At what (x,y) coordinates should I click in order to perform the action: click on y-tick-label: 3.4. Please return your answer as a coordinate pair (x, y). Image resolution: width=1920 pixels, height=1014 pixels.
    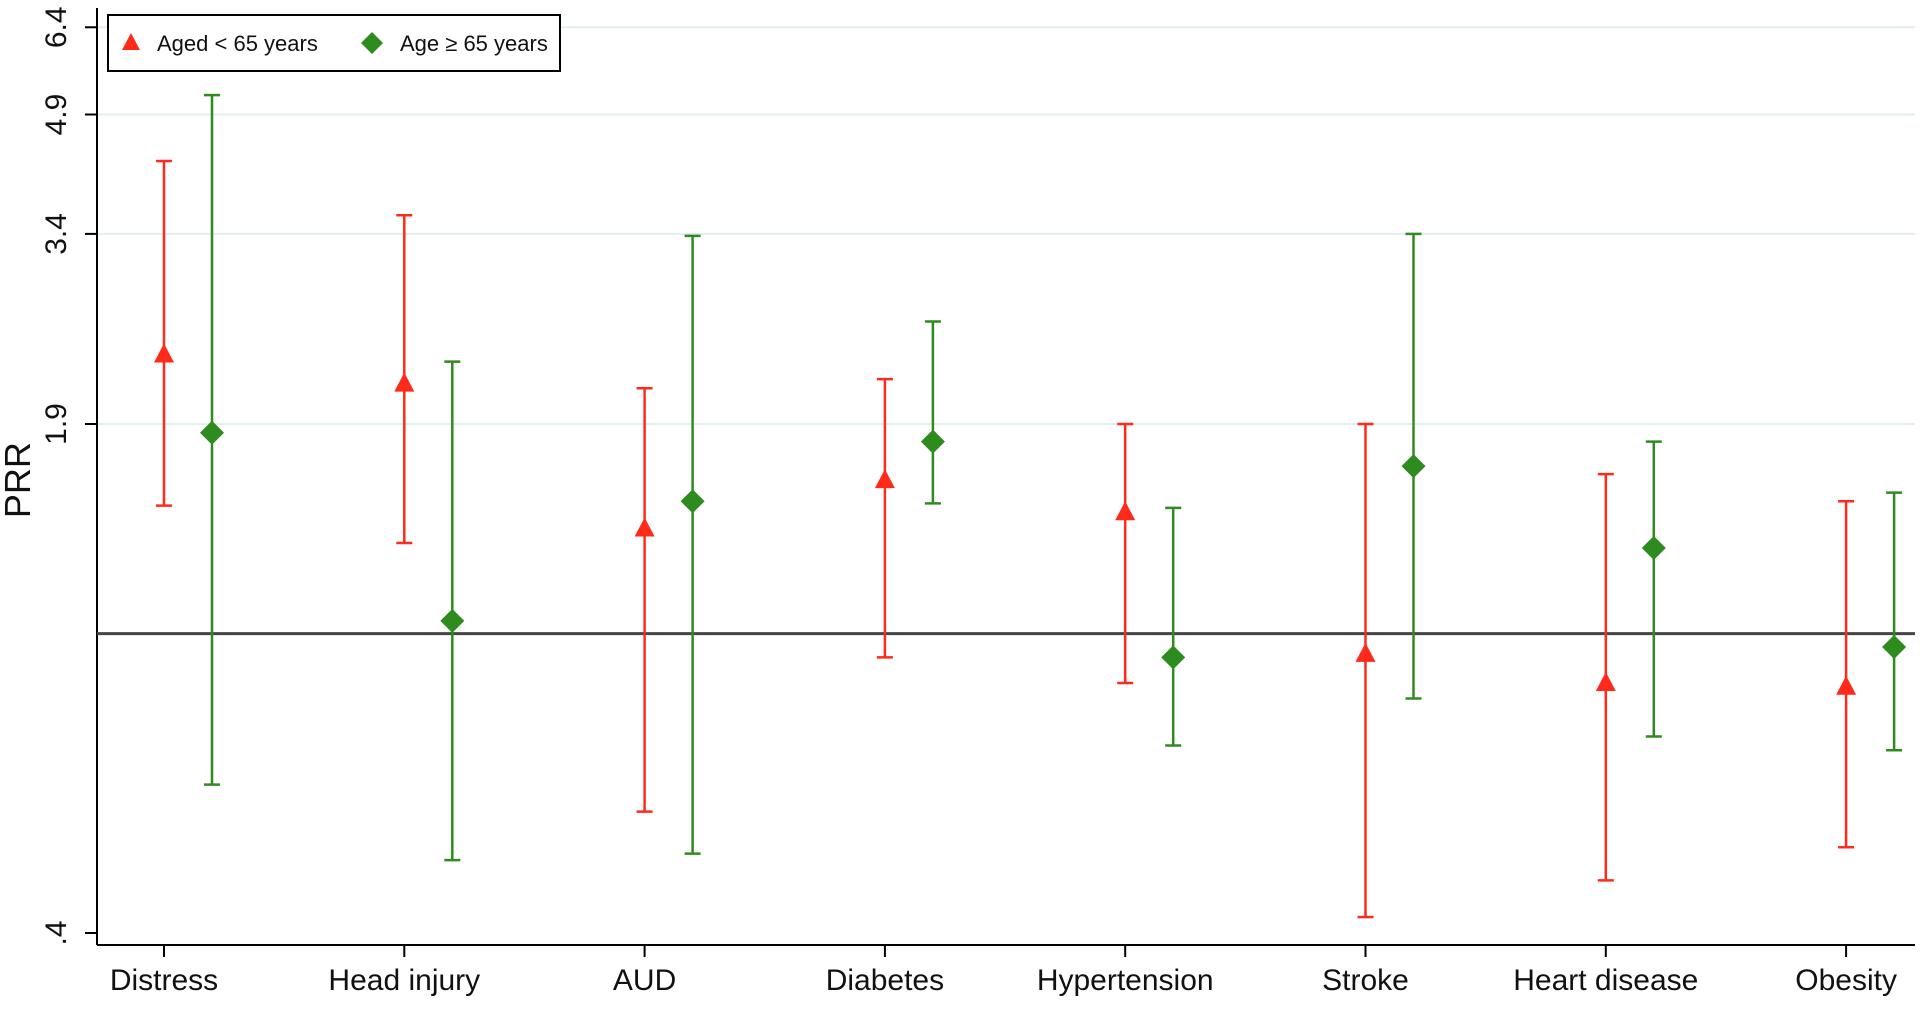
    Looking at the image, I should click on (56, 234).